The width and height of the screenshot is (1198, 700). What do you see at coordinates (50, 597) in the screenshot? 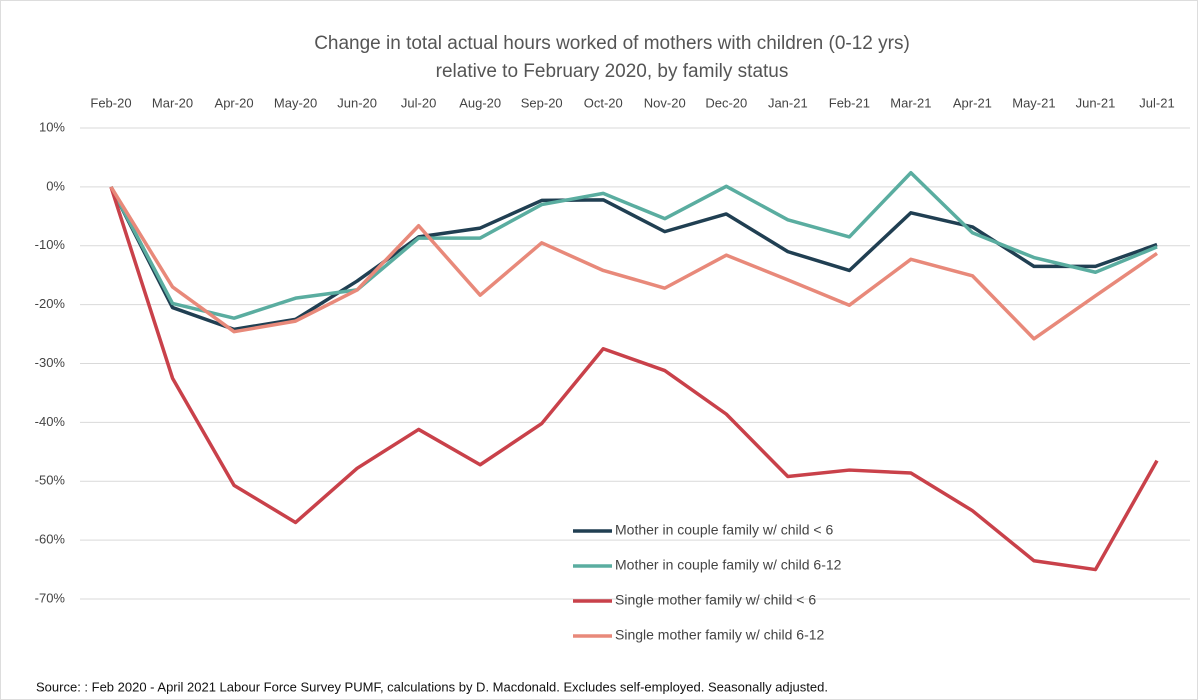
I see `y-tick-label: -70%` at bounding box center [50, 597].